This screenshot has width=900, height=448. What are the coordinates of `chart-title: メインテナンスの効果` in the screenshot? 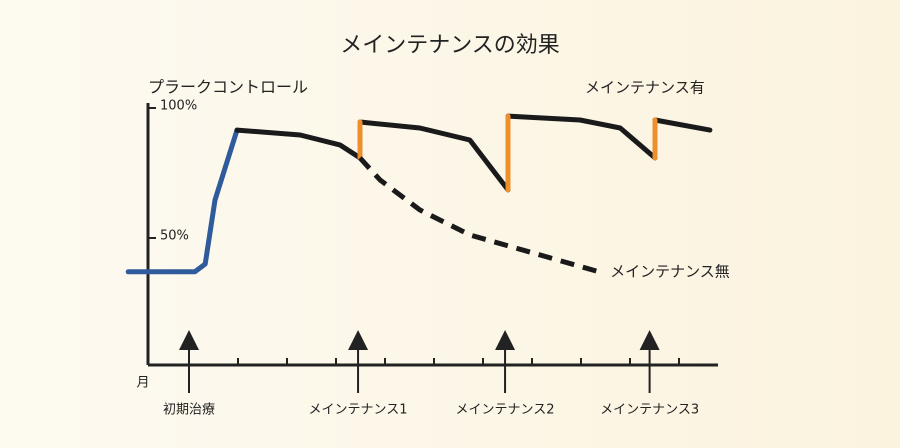 It's located at (450, 45).